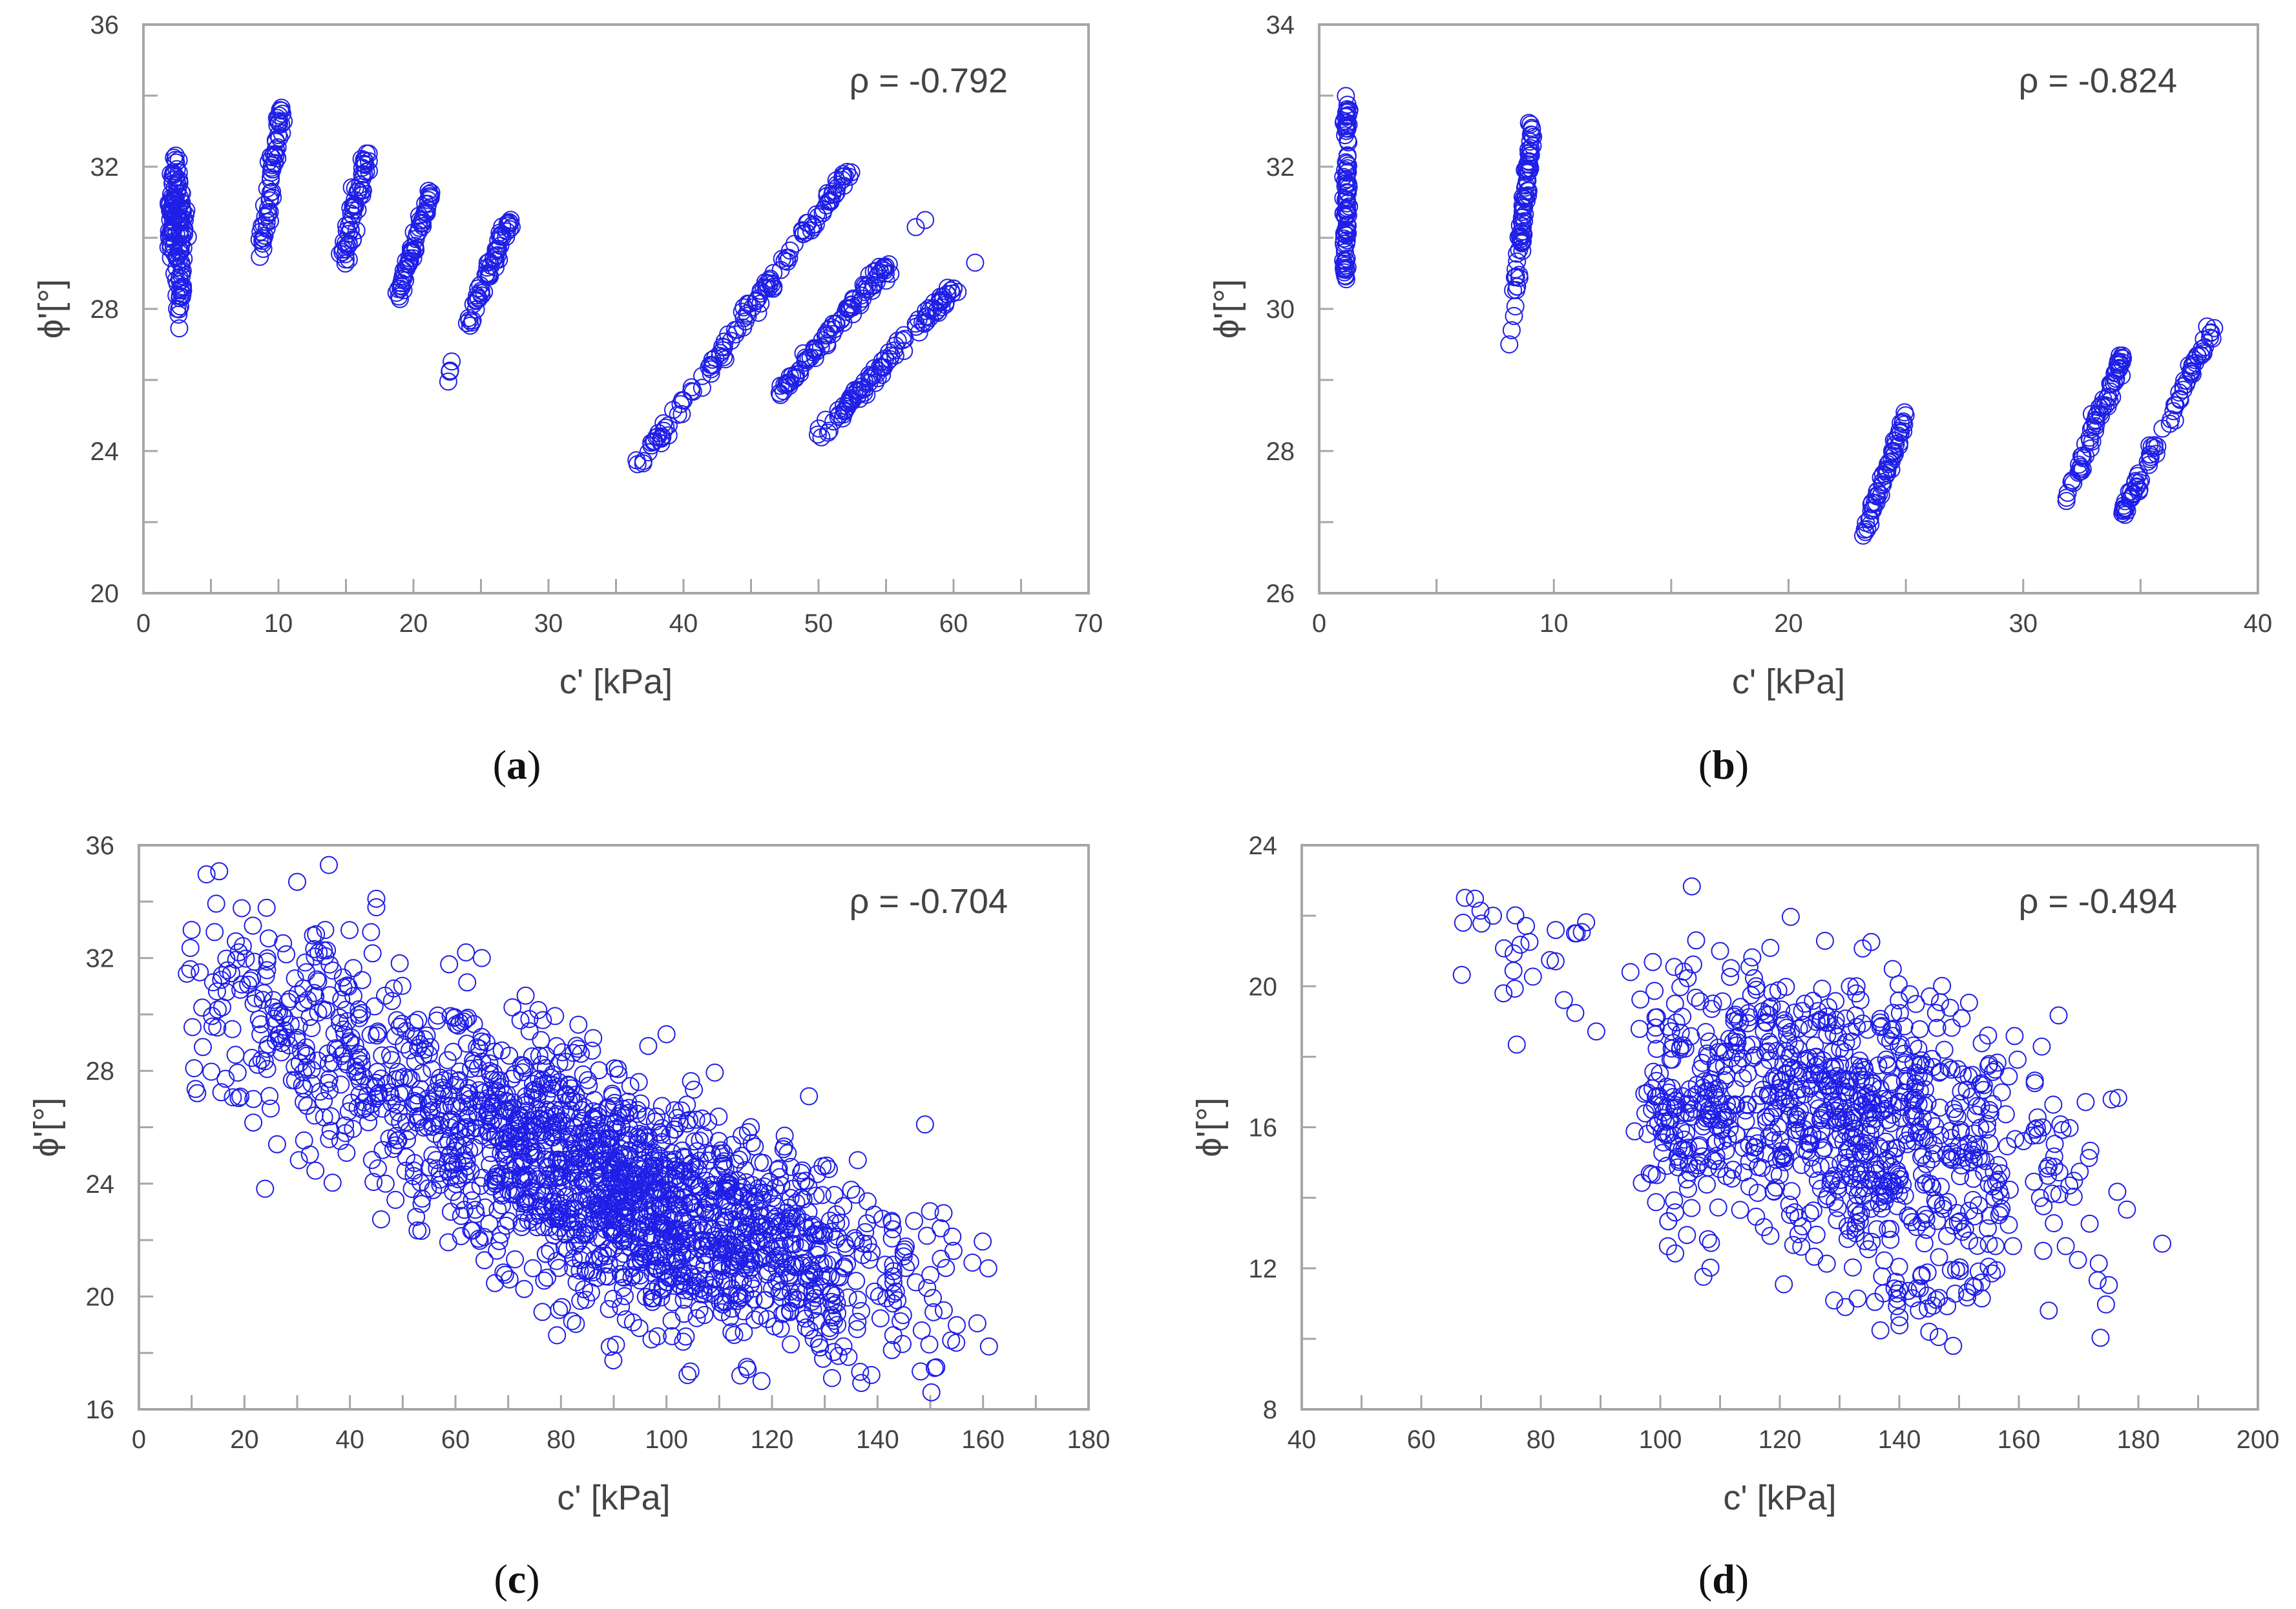  Describe the element at coordinates (1422, 1439) in the screenshot. I see `x-tick-label: 60` at that location.